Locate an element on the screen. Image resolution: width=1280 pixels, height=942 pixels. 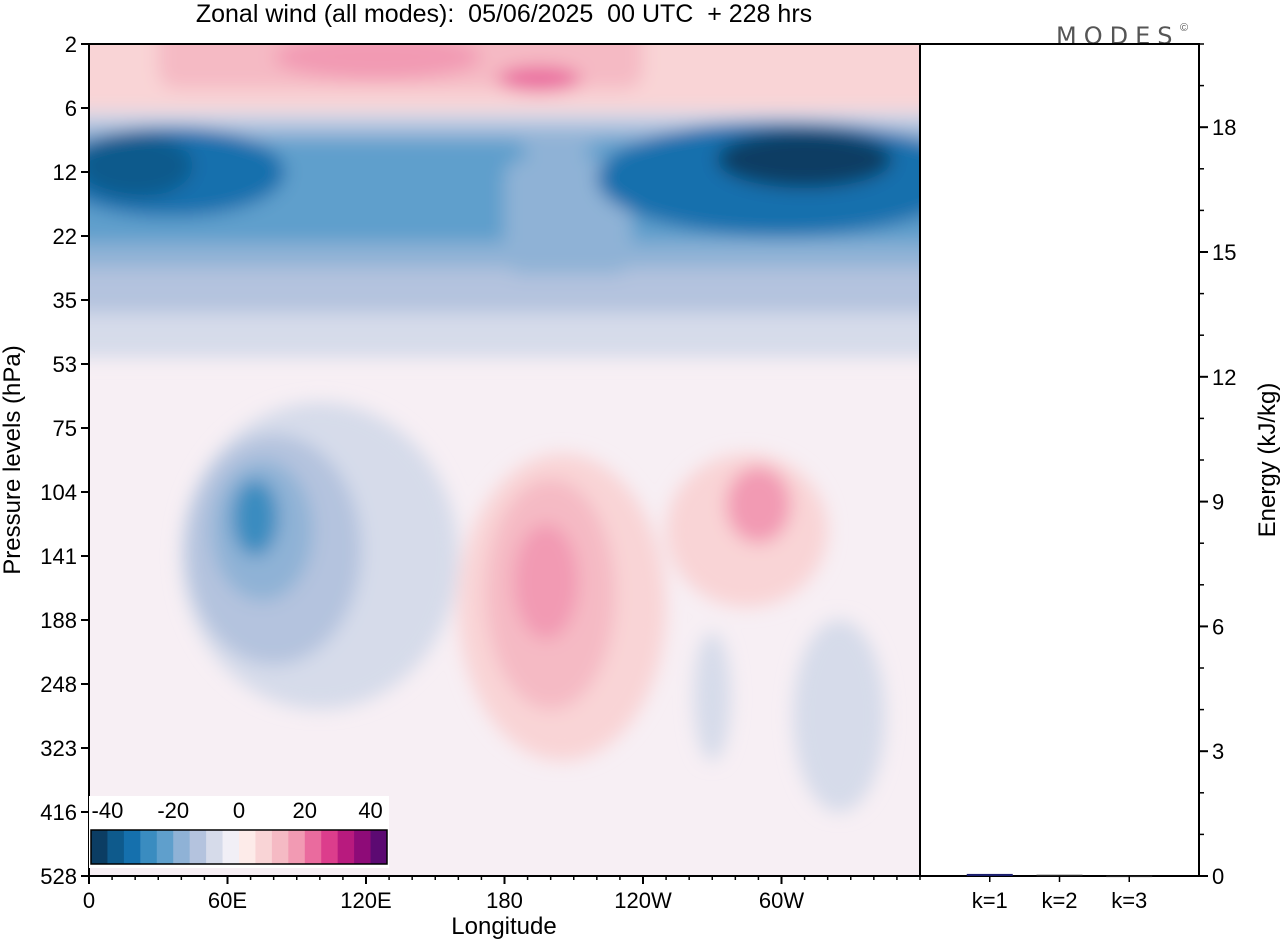
energy-tick-label: 3 is located at coordinates (1218, 751).